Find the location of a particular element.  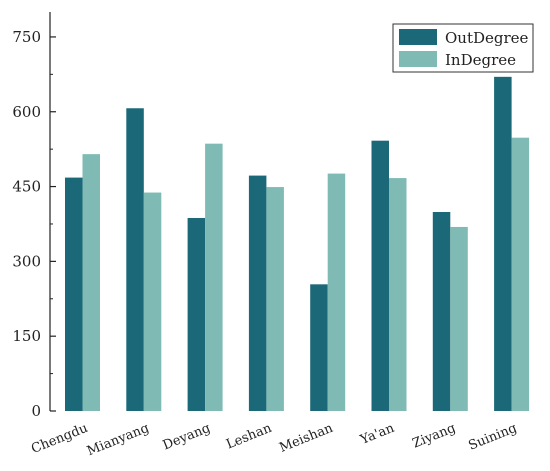

bar-deyang-indegree is located at coordinates (214, 277).